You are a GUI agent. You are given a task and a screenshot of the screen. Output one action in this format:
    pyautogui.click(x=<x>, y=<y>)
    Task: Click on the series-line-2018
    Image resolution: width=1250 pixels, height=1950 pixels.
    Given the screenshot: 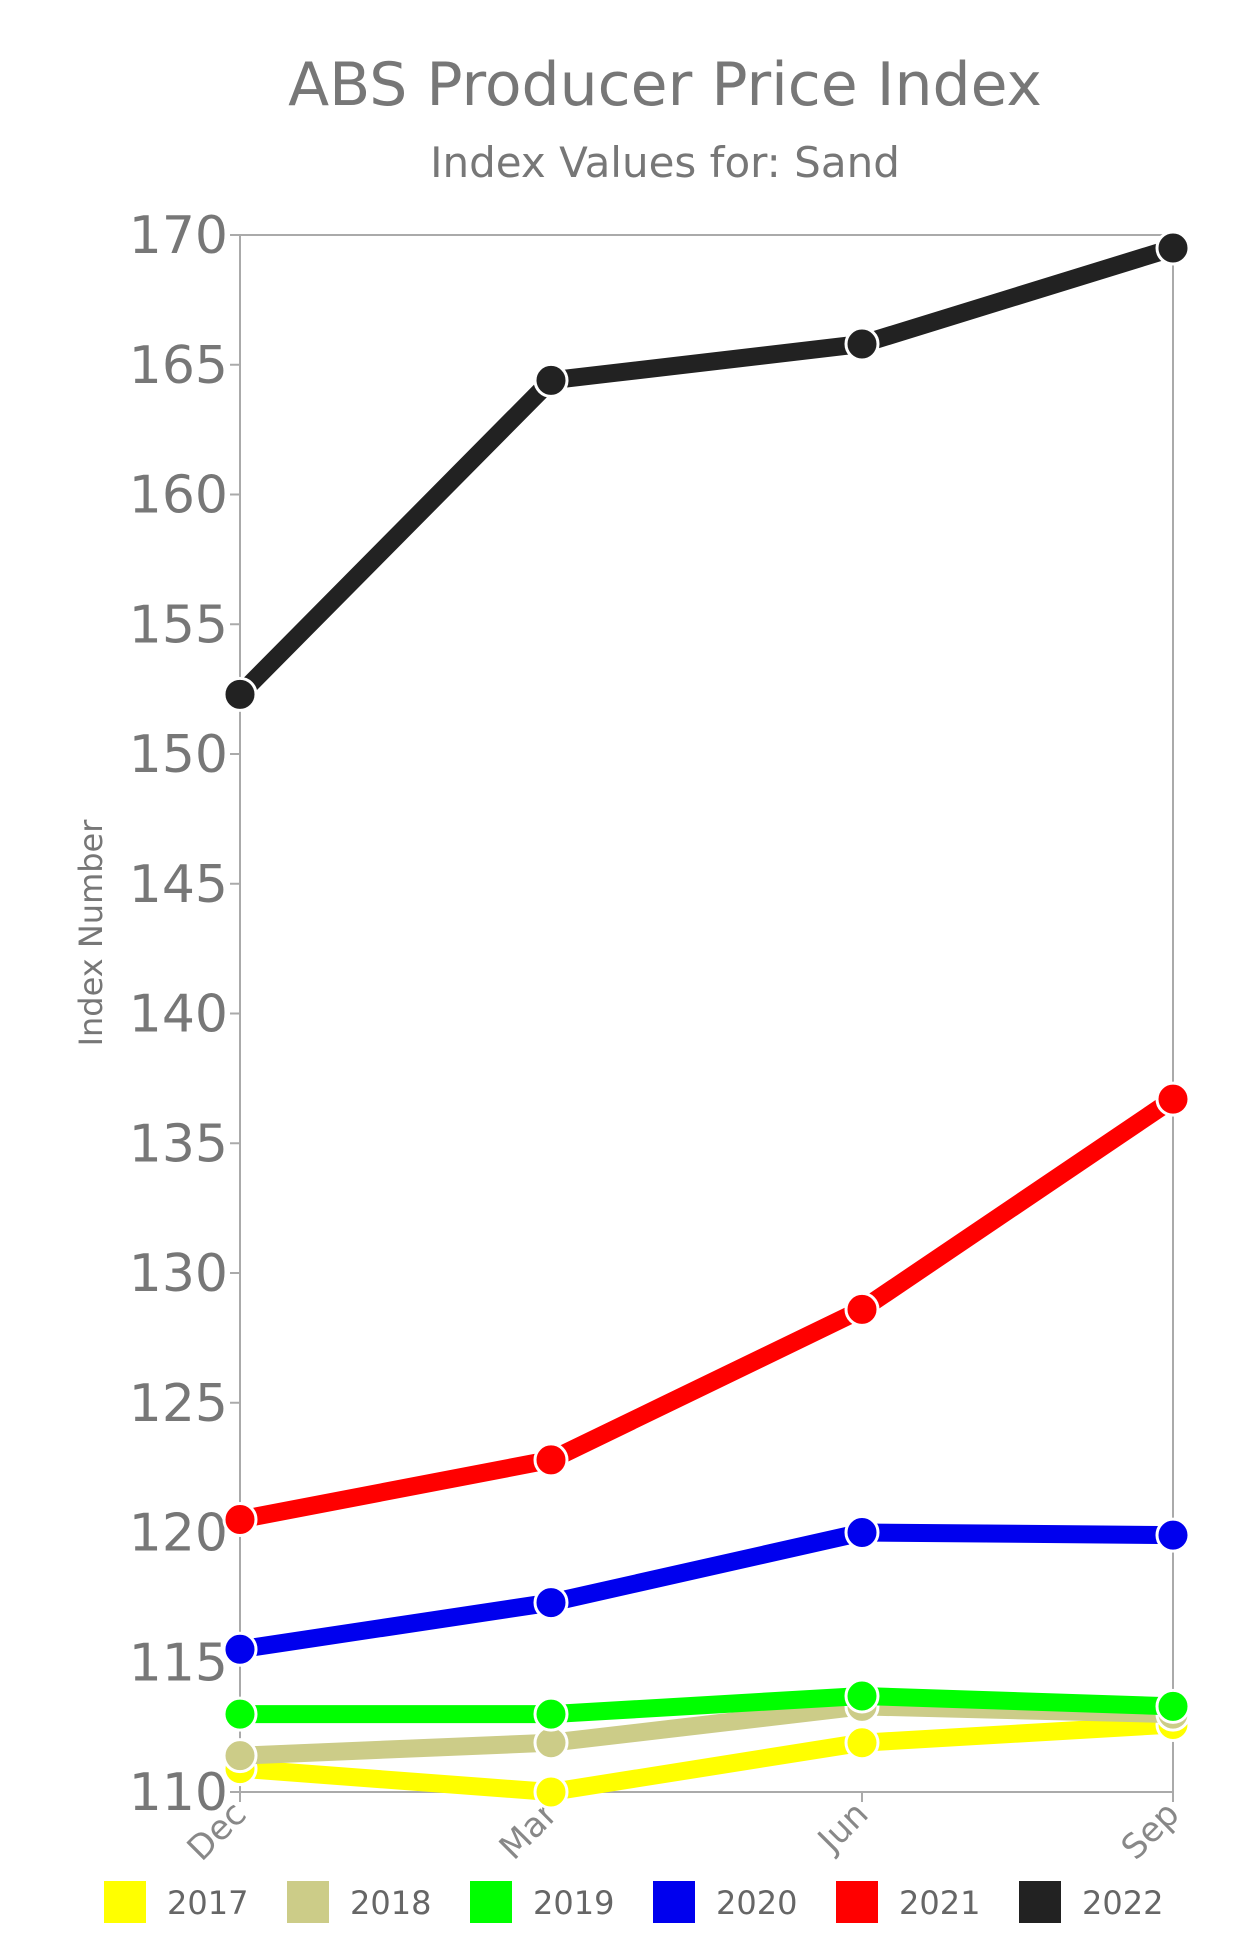 What is the action you would take?
    pyautogui.click(x=706, y=1731)
    